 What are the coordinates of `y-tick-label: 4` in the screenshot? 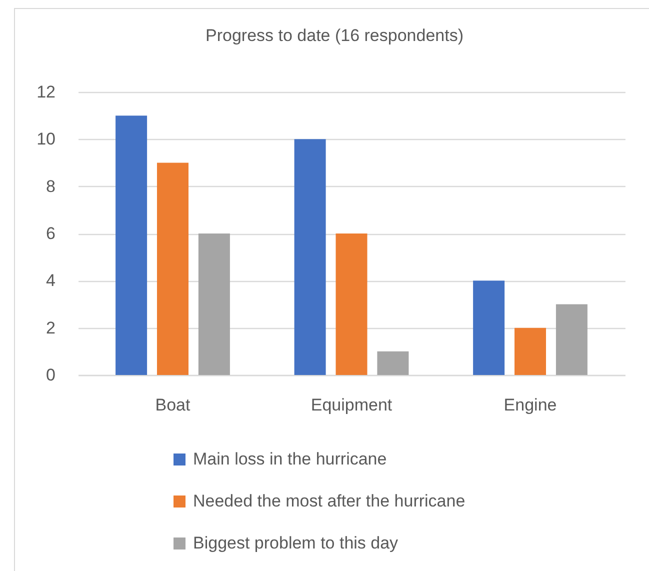 It's located at (51, 280).